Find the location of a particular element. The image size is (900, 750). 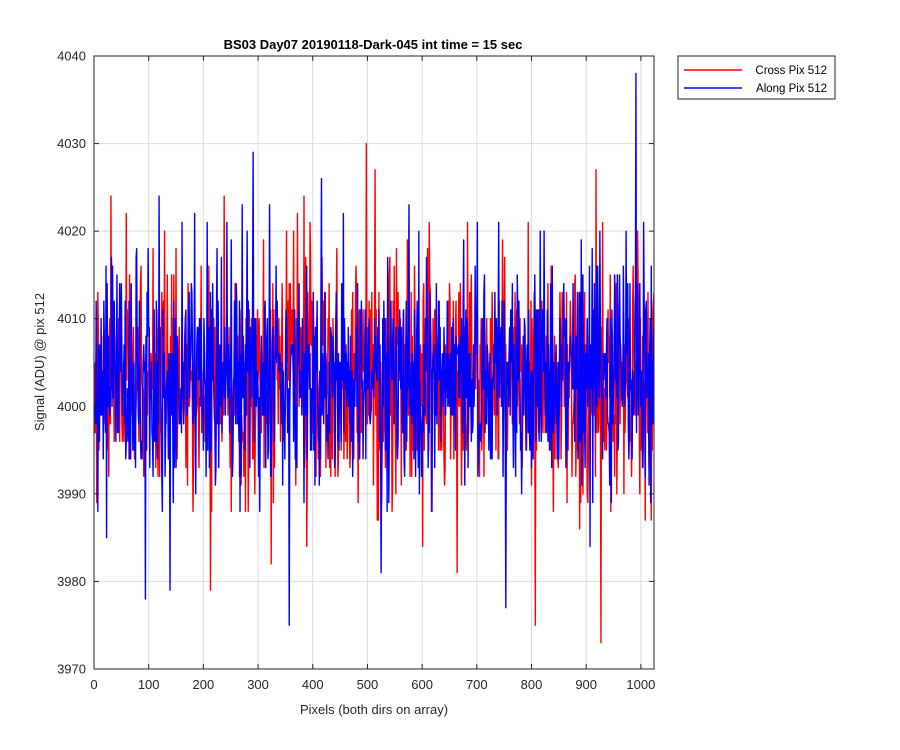

y-tick-label: 4020 is located at coordinates (71, 231).